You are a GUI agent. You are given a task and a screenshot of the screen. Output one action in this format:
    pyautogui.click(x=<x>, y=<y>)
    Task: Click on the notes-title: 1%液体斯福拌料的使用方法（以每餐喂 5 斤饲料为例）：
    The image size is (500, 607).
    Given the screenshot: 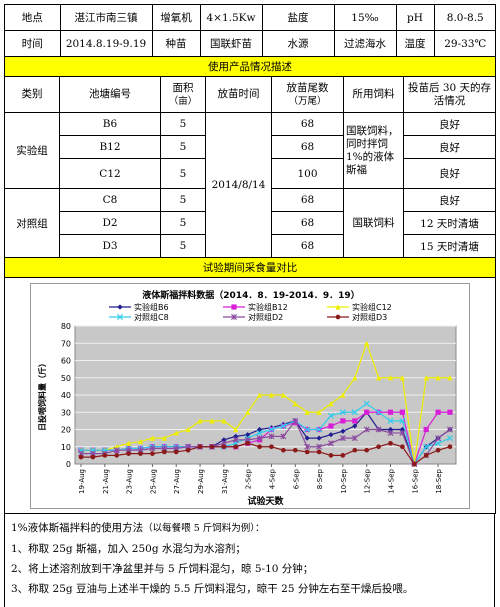 What is the action you would take?
    pyautogui.click(x=138, y=528)
    